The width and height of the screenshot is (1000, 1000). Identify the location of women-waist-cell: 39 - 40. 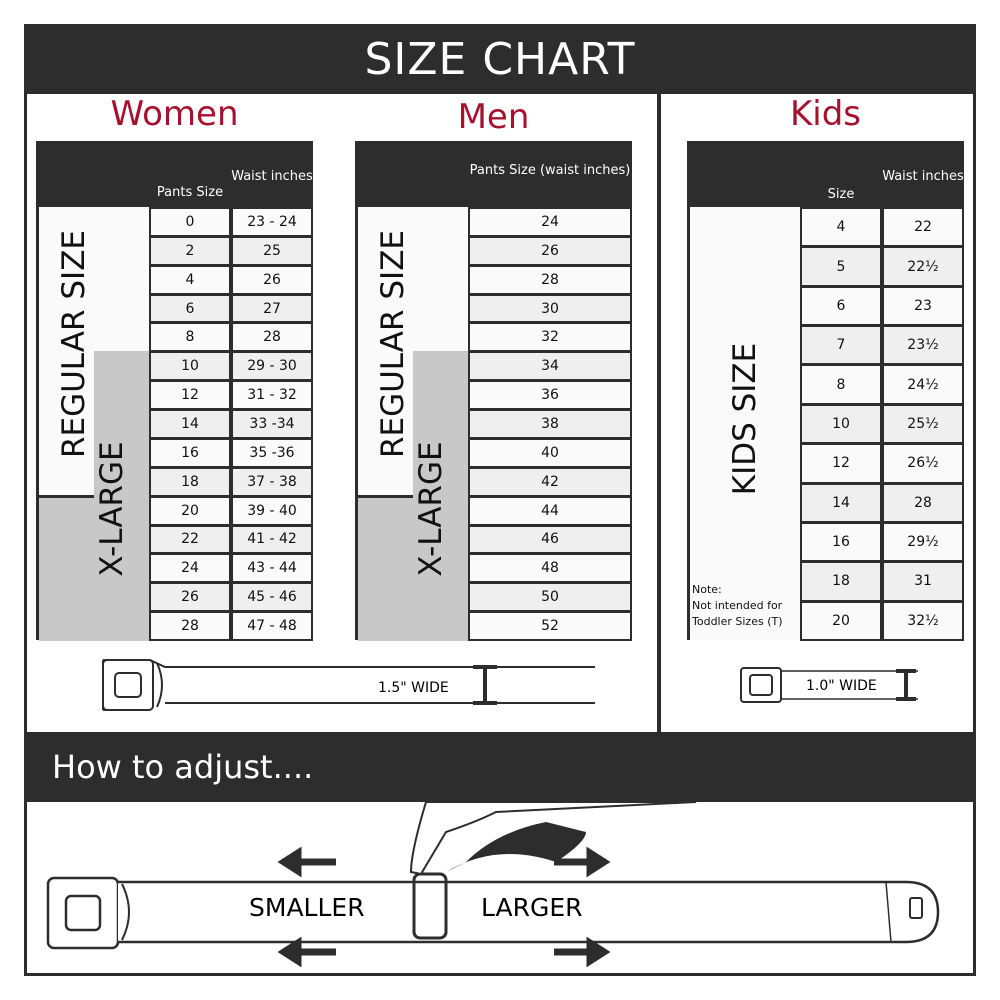
(272, 510).